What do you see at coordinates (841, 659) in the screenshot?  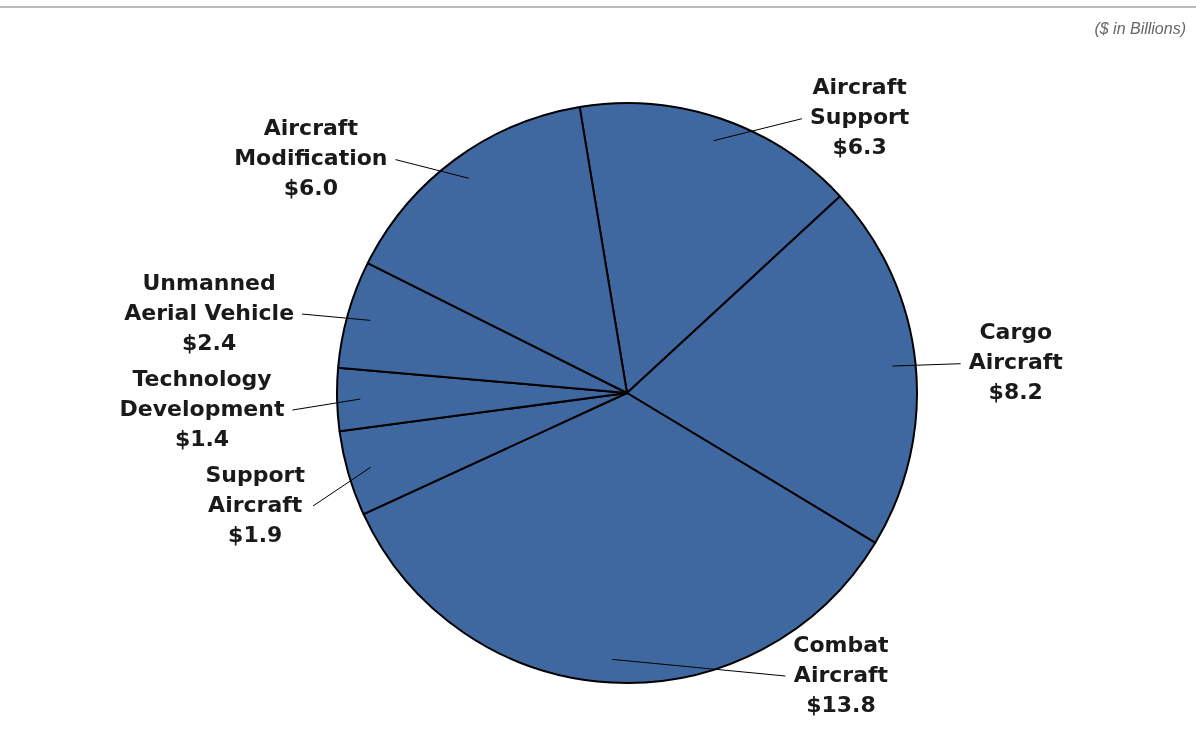 I see `slice-label: Combat Aircraft` at bounding box center [841, 659].